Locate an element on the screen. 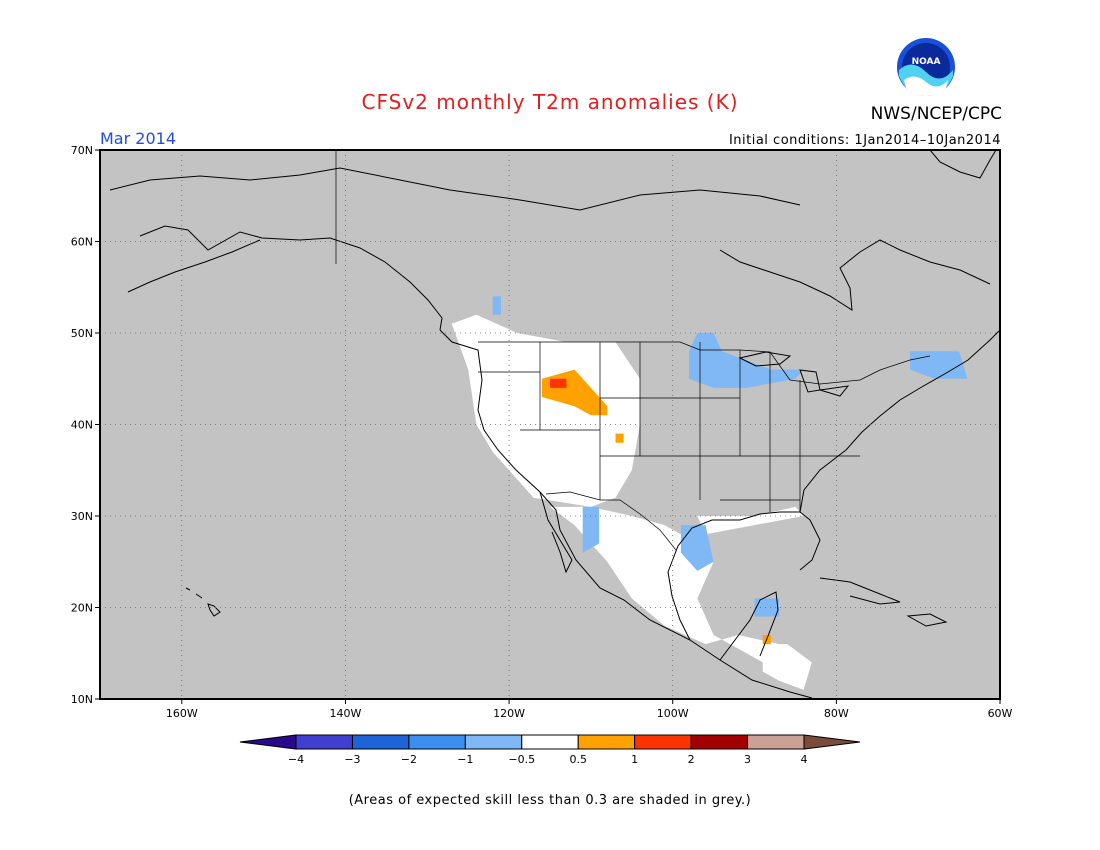 The image size is (1100, 850). west-coastline is located at coordinates (626, 514).